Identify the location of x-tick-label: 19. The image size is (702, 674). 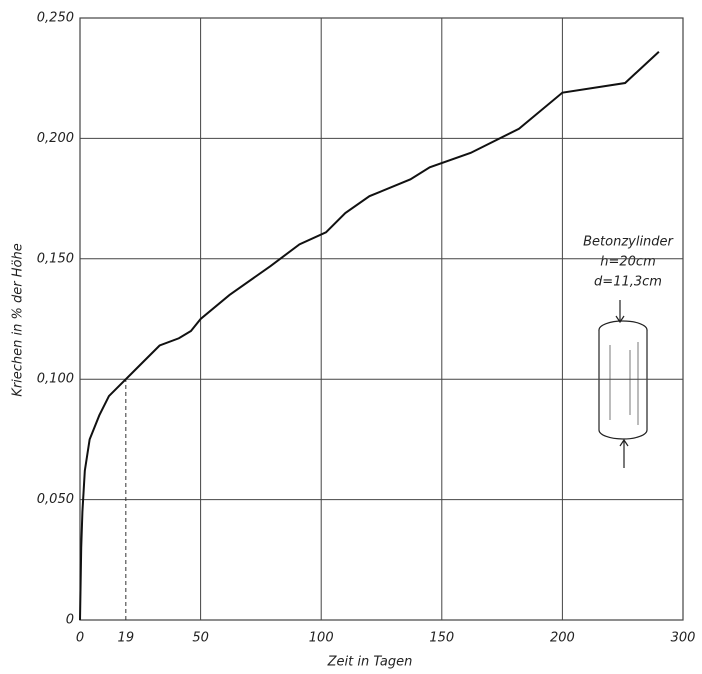
(126, 638).